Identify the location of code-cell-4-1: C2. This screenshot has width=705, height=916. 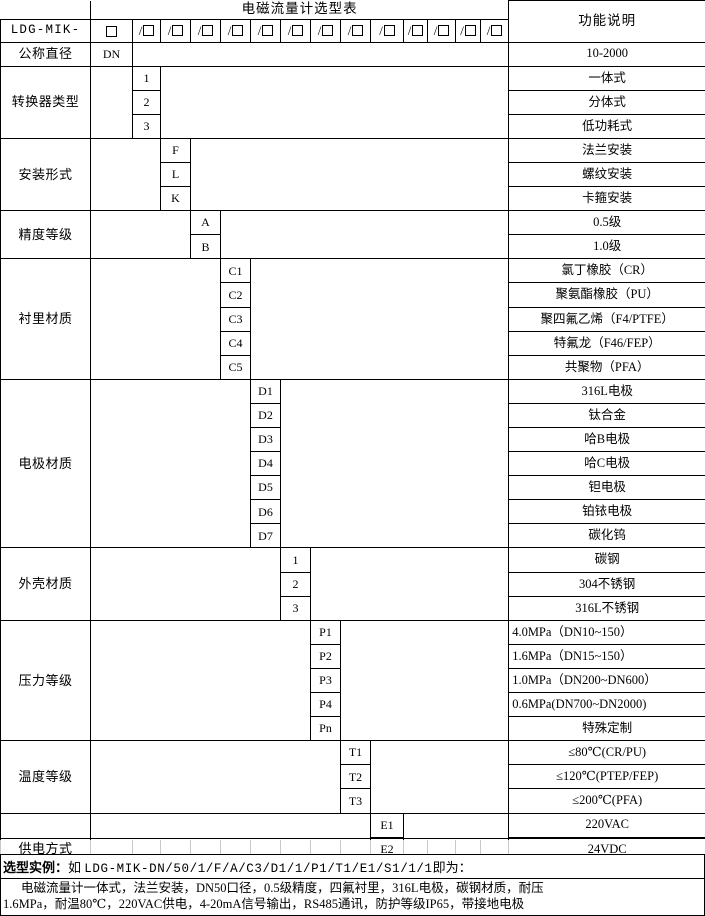
(235, 295).